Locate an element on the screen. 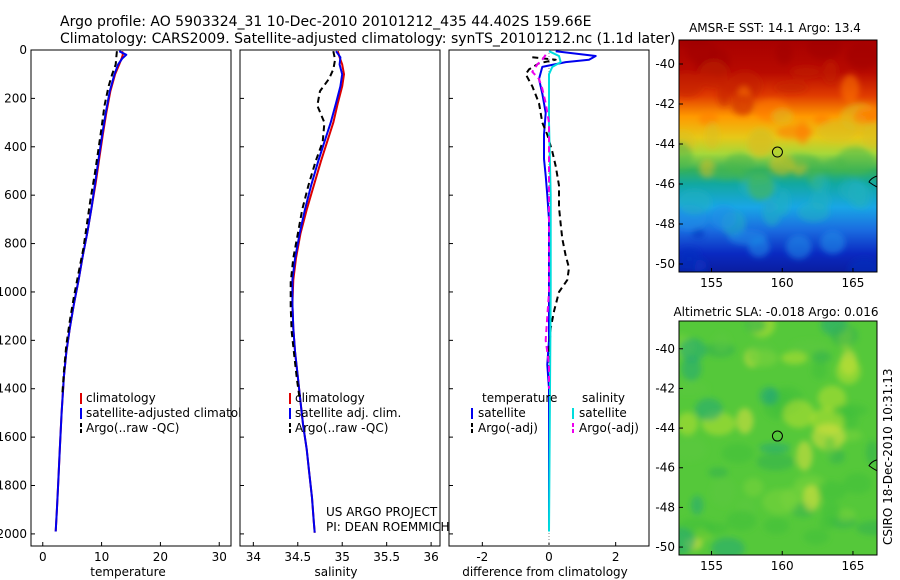 The height and width of the screenshot is (580, 900). project-credit-line2: PI: DEAN ROEMMICH is located at coordinates (387, 527).